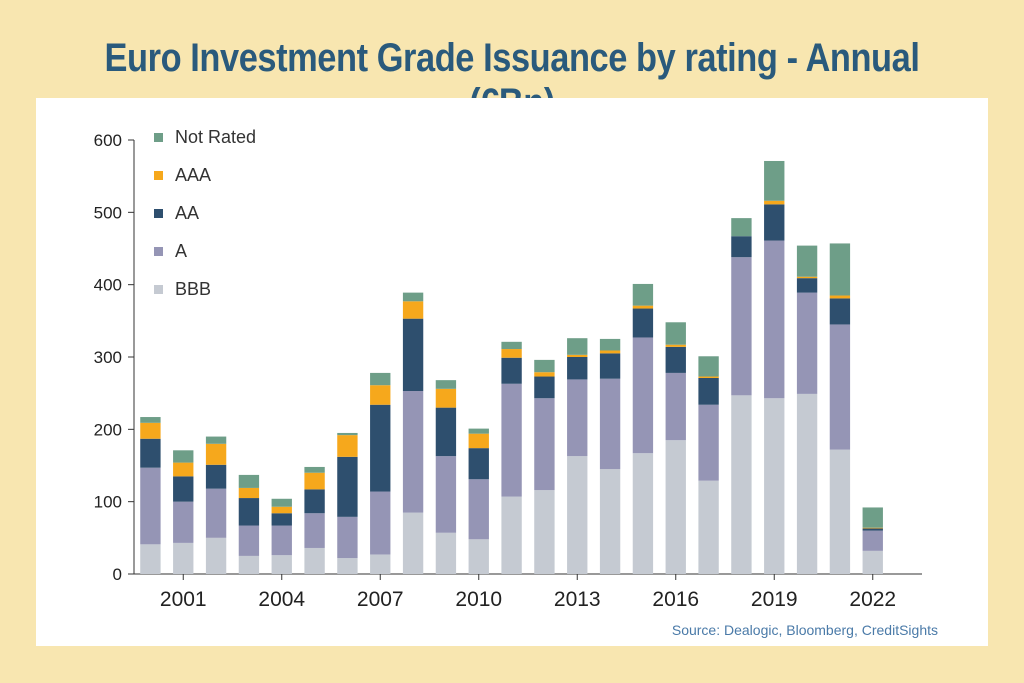 Image resolution: width=1024 pixels, height=683 pixels. What do you see at coordinates (577, 346) in the screenshot?
I see `bar-not-rated-2013` at bounding box center [577, 346].